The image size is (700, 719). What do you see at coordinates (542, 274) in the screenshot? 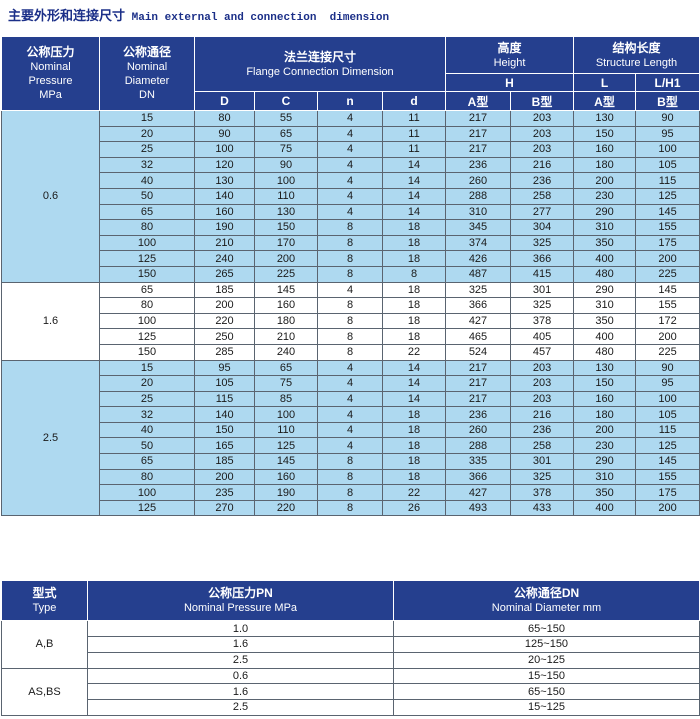
I see `table-cell: 415` at bounding box center [542, 274].